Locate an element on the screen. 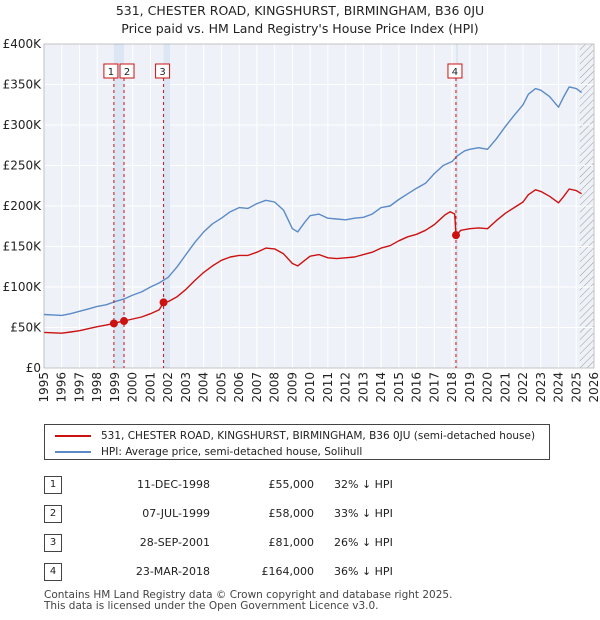 The width and height of the screenshot is (600, 620). sale-marker-label: 3 is located at coordinates (162, 72).